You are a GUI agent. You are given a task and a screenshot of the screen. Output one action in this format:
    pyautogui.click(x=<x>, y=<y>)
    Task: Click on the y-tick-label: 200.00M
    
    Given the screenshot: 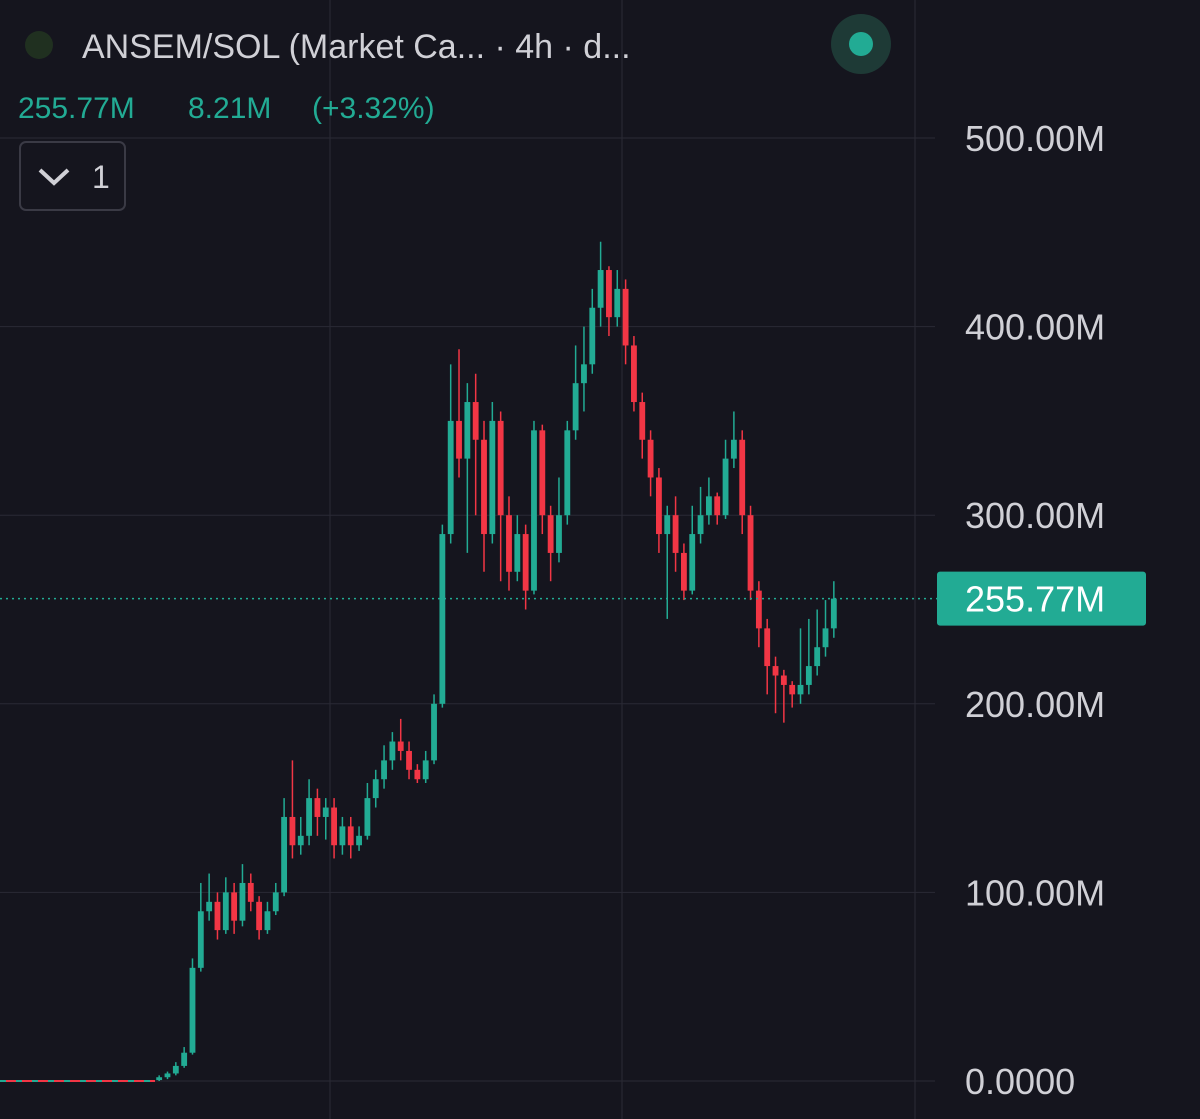 What is the action you would take?
    pyautogui.click(x=1035, y=704)
    